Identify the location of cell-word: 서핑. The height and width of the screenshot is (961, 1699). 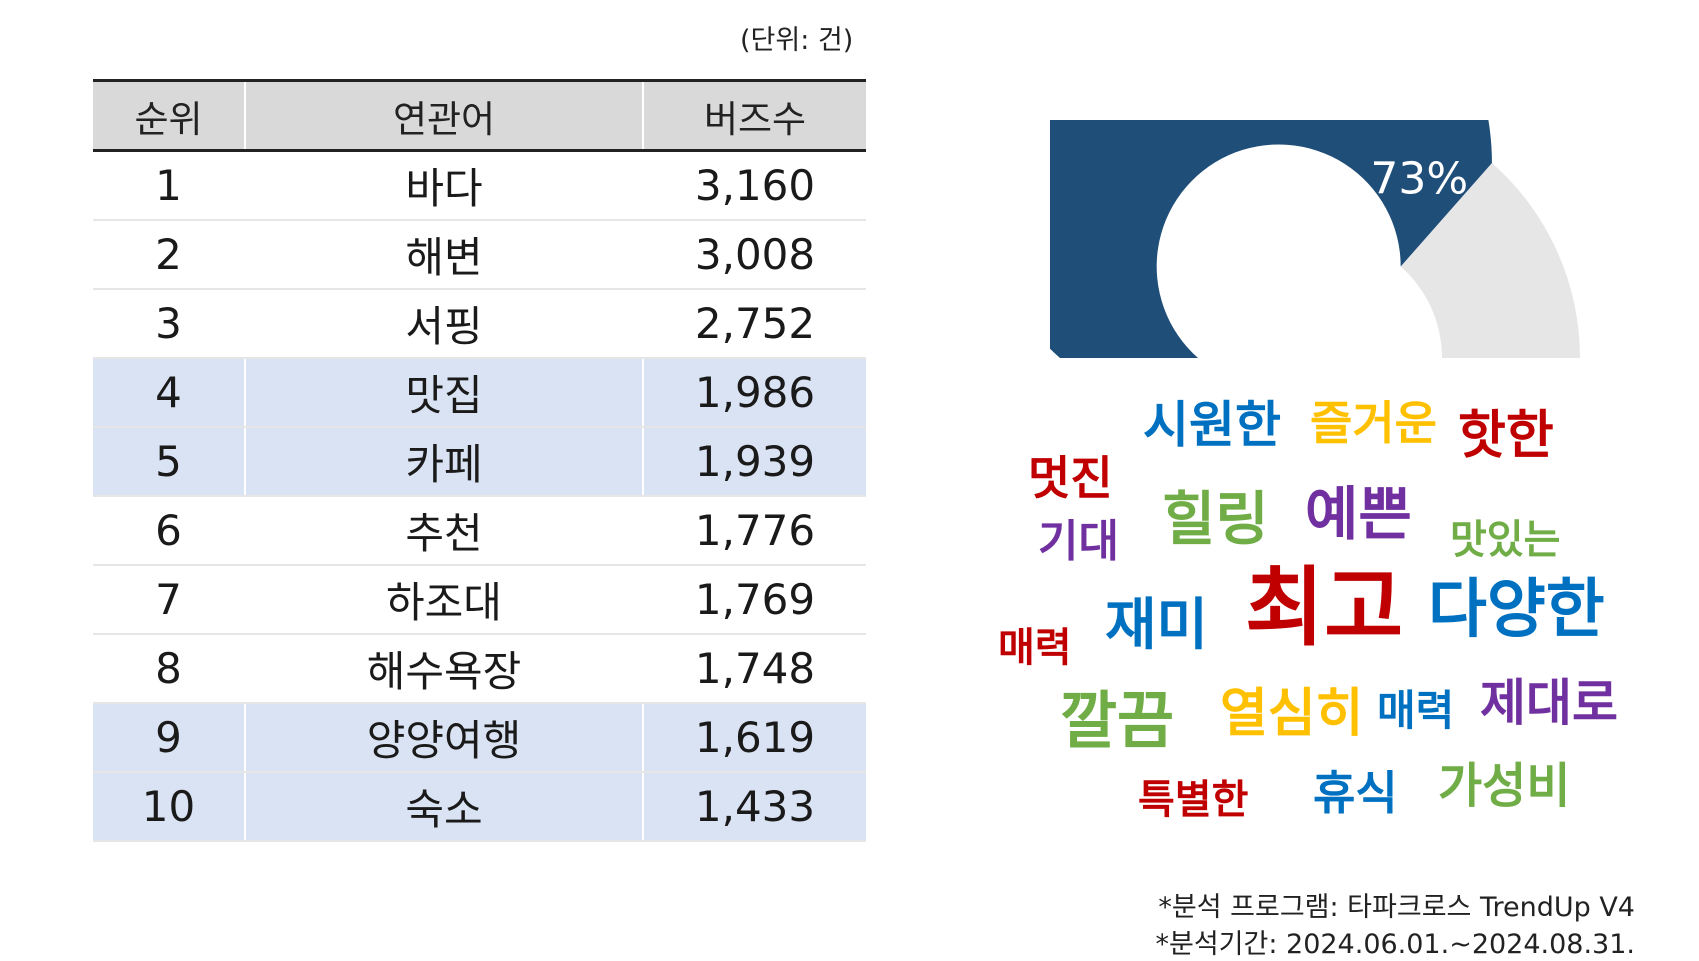
(443, 324).